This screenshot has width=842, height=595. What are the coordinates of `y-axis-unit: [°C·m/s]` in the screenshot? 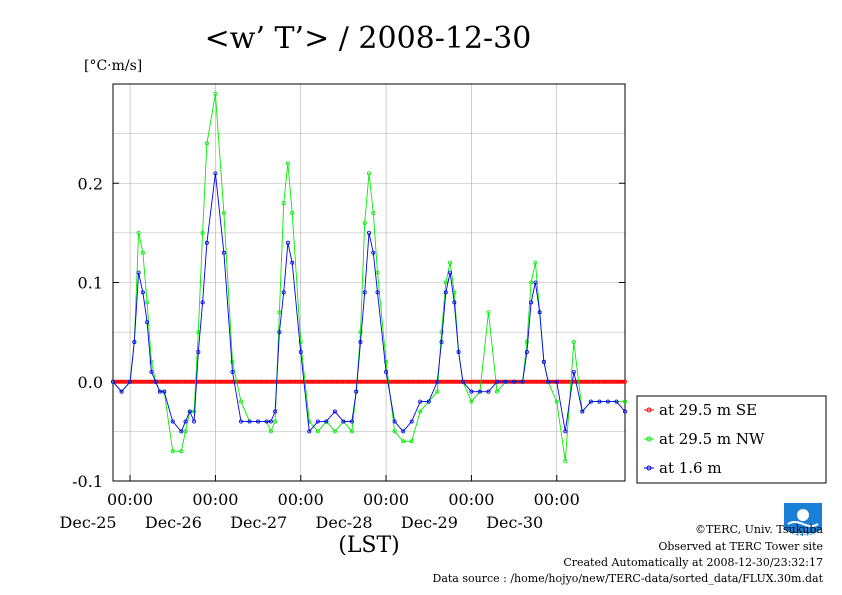 It's located at (113, 66).